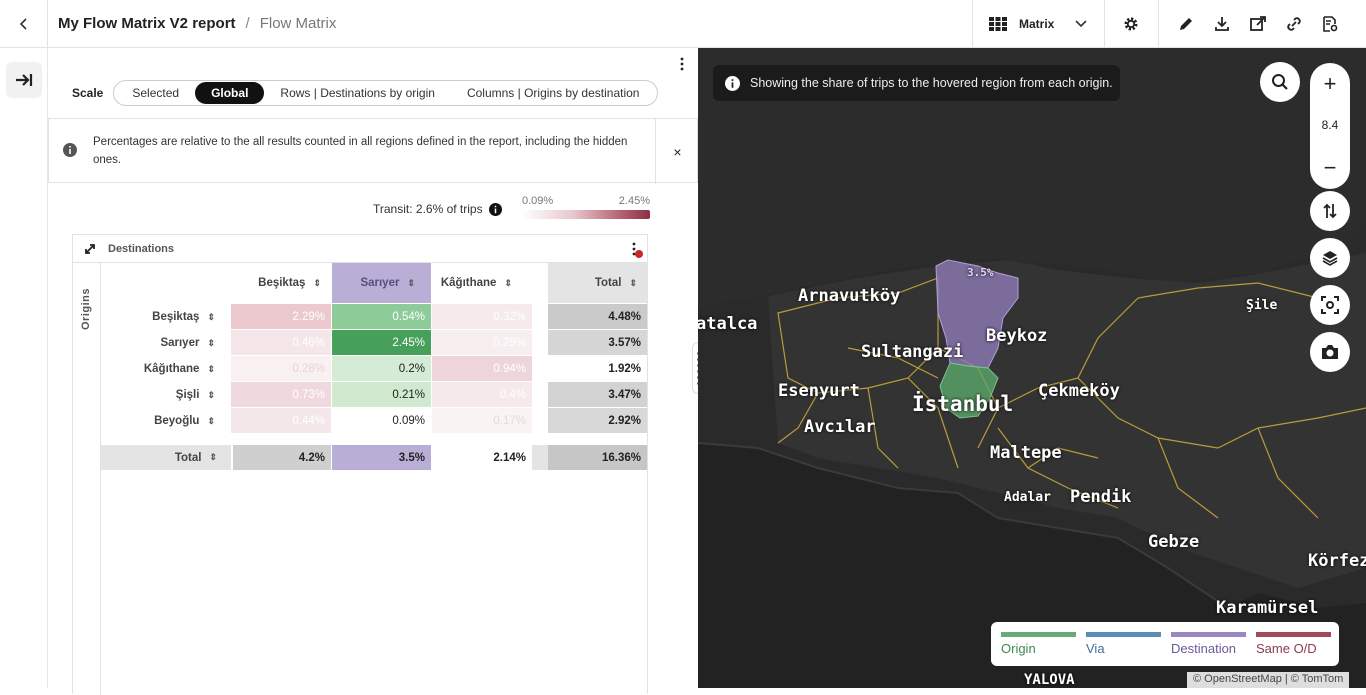  I want to click on scale-option-rows: Rows | Destinations by origin, so click(357, 93).